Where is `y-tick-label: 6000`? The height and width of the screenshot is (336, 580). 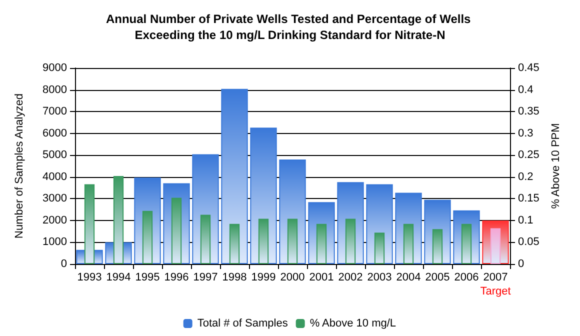
y-tick-label: 6000 is located at coordinates (54, 133).